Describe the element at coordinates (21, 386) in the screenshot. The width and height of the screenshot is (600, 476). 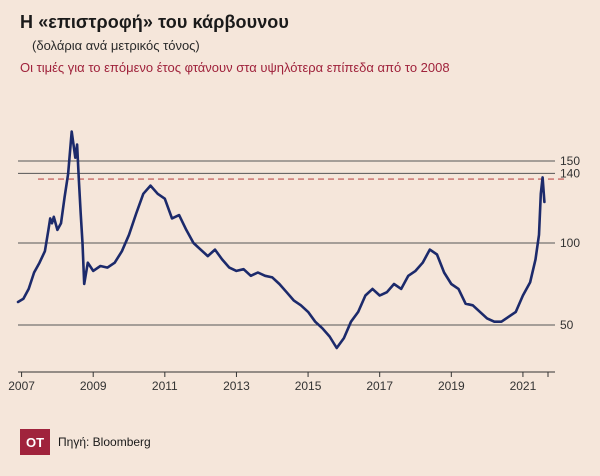
I see `x-tick-label: 2007` at that location.